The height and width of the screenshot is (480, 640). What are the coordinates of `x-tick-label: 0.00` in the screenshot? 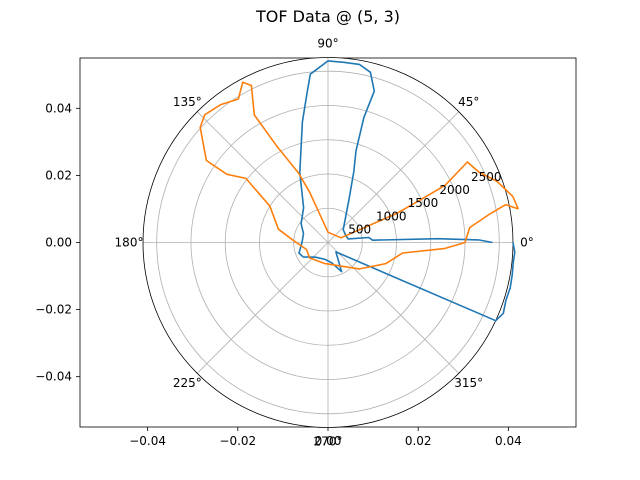 It's located at (328, 441).